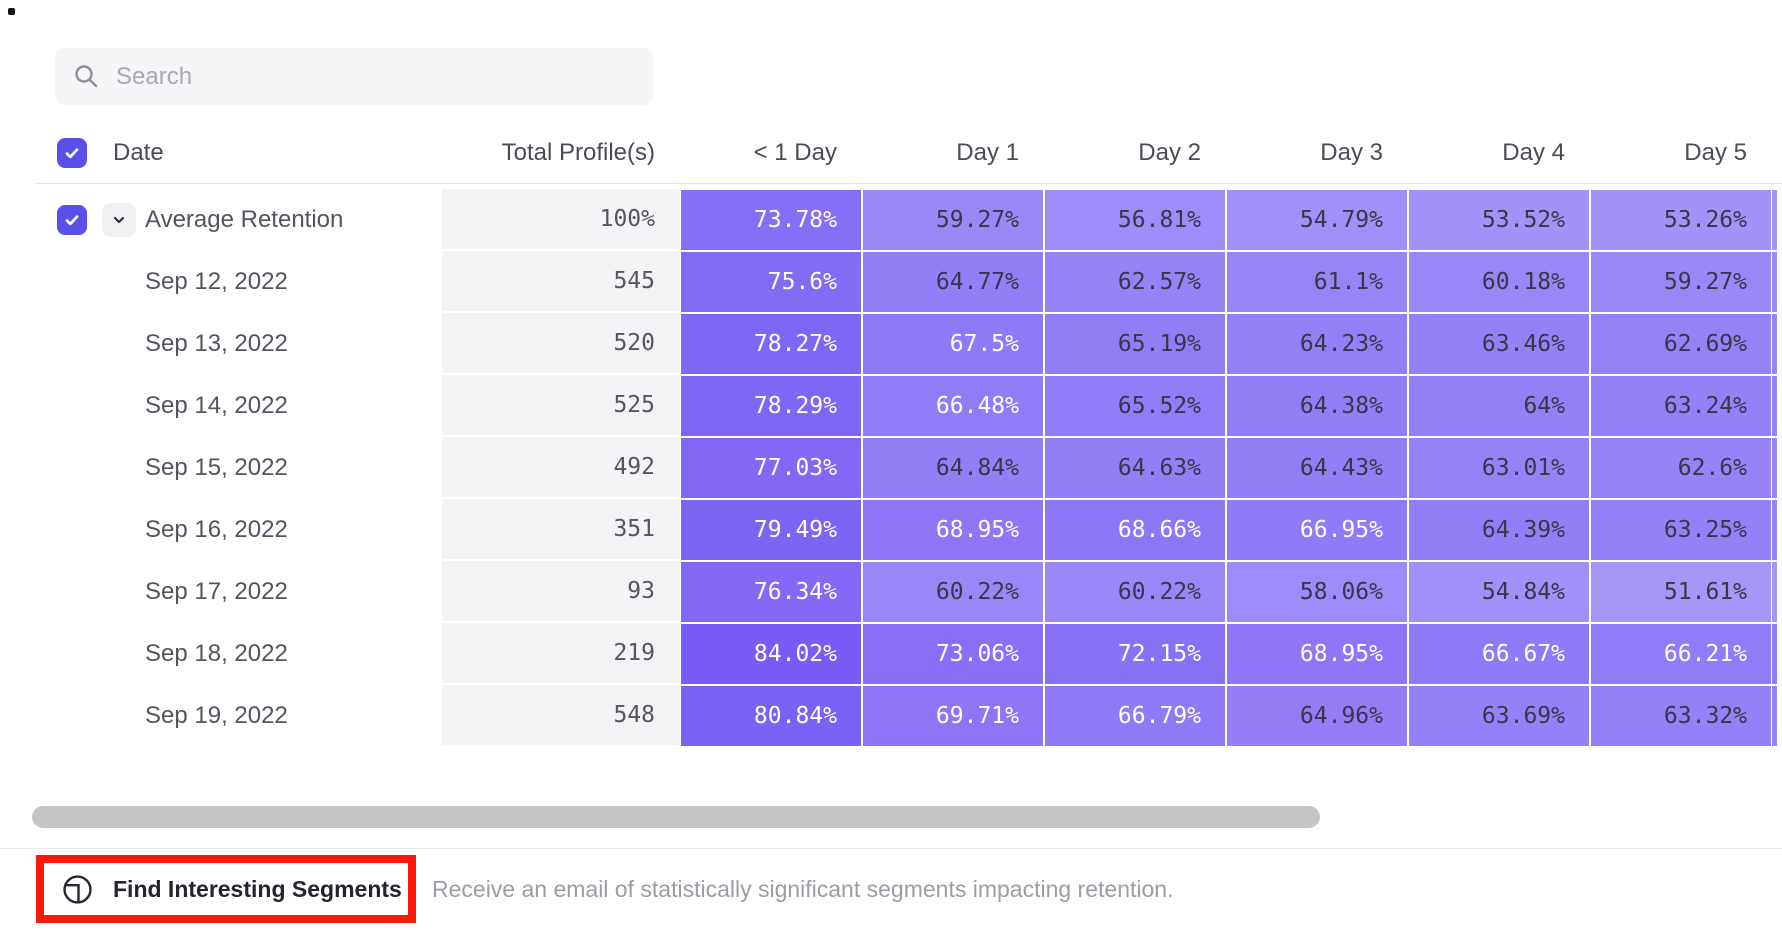  What do you see at coordinates (953, 282) in the screenshot?
I see `retention-cell: 64.77%` at bounding box center [953, 282].